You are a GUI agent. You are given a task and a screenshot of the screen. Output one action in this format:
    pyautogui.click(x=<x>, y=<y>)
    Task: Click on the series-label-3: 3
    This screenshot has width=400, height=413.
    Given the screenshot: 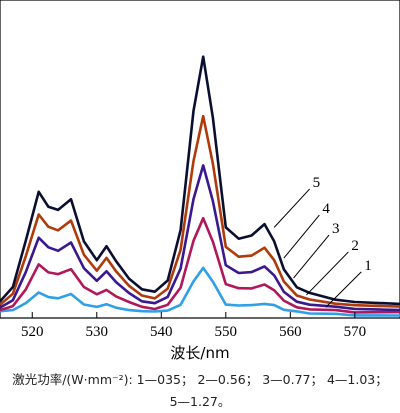 What is the action you would take?
    pyautogui.click(x=336, y=229)
    